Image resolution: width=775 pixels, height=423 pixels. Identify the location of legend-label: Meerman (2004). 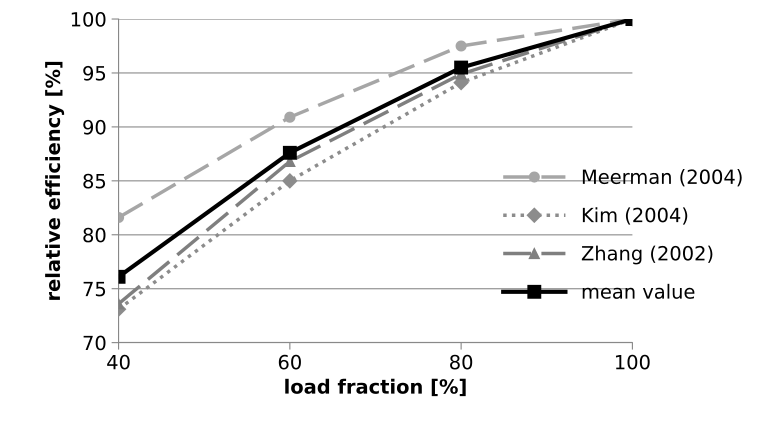
(662, 177).